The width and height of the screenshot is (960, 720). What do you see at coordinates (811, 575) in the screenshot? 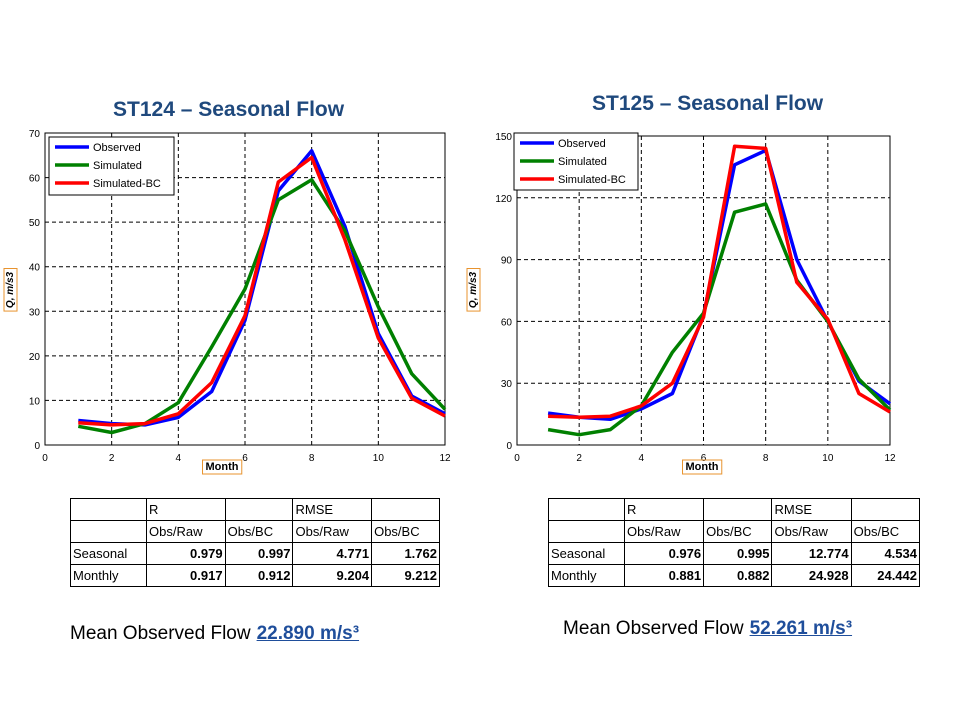
I see `table-cell: 24.928` at bounding box center [811, 575].